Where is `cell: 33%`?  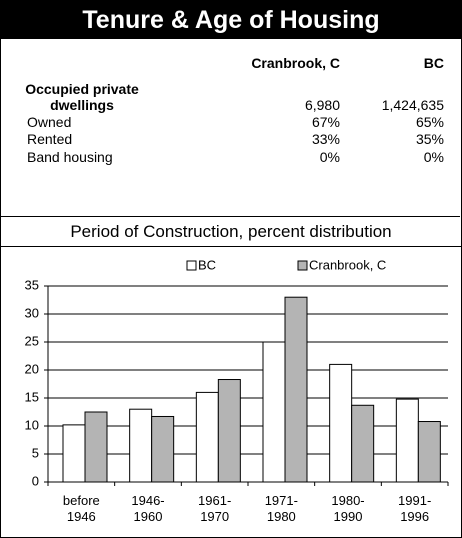
cell: 33% is located at coordinates (325, 139).